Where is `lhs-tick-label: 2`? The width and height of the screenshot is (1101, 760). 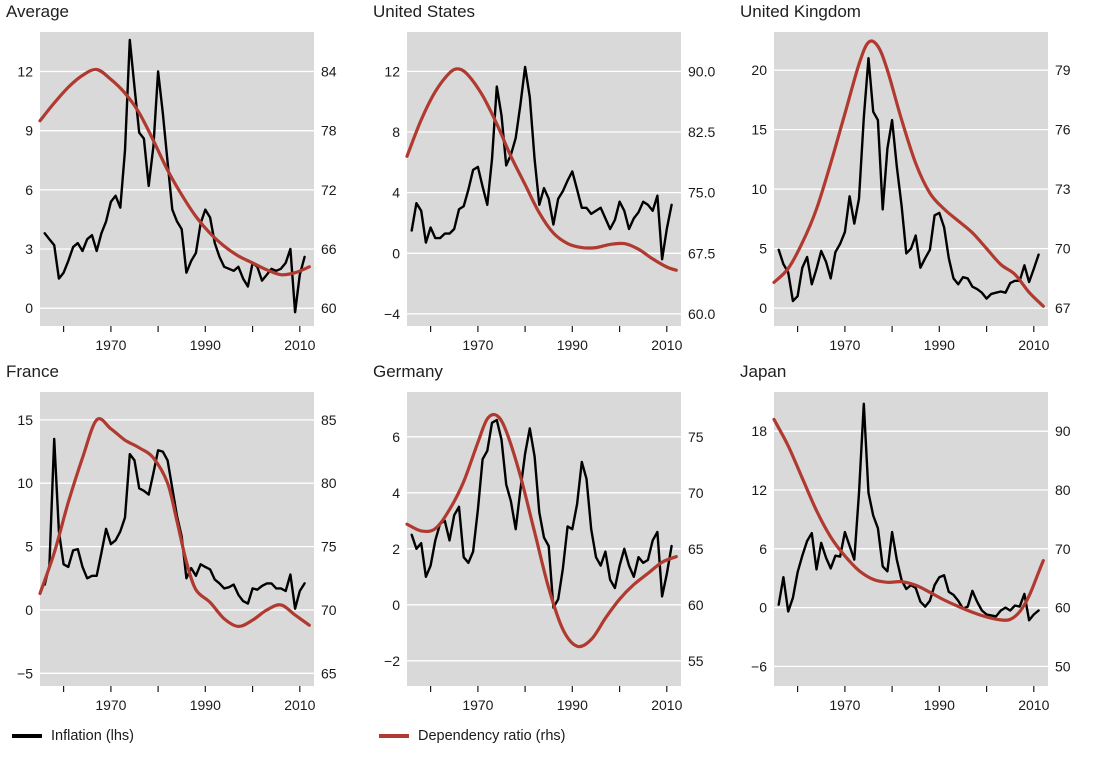 lhs-tick-label: 2 is located at coordinates (396, 549).